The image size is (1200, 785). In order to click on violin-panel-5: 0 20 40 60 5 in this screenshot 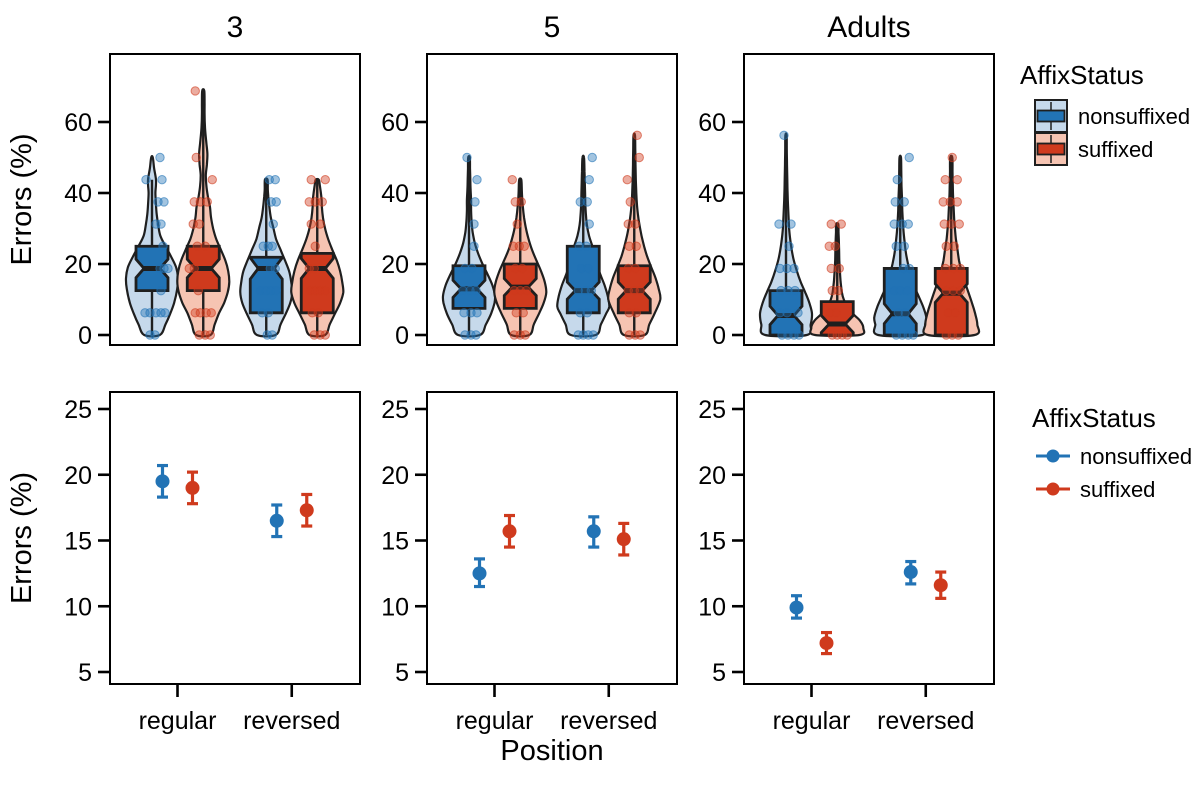, I will do `click(529, 180)`.